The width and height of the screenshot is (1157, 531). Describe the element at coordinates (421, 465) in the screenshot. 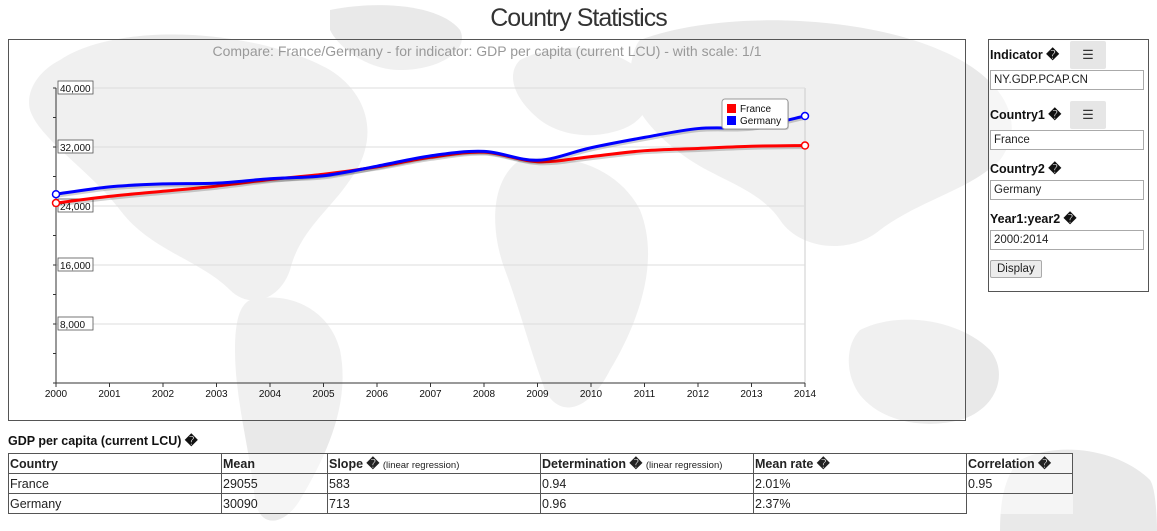

I see `header-slope-note: (linear regression)` at that location.